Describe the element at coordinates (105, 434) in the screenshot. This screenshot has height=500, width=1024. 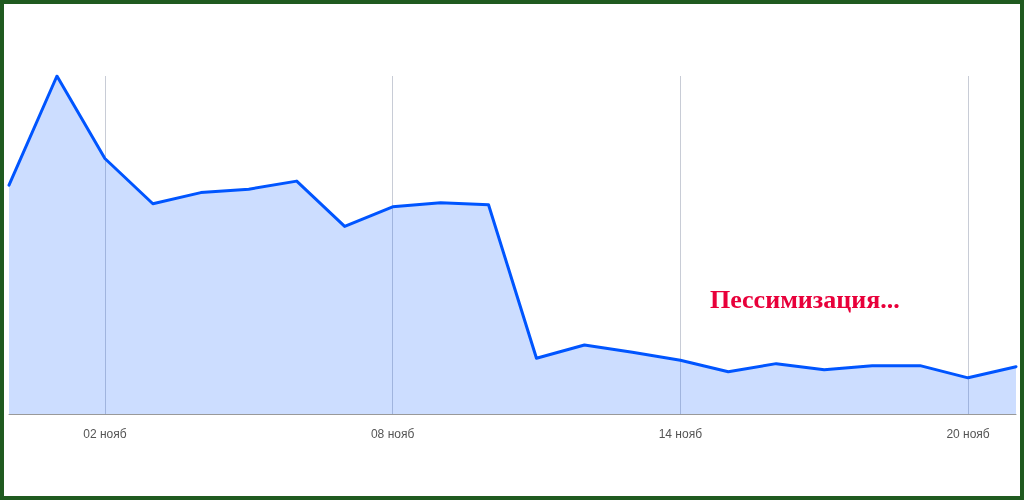
I see `x-tick-label: 02 нояб` at that location.